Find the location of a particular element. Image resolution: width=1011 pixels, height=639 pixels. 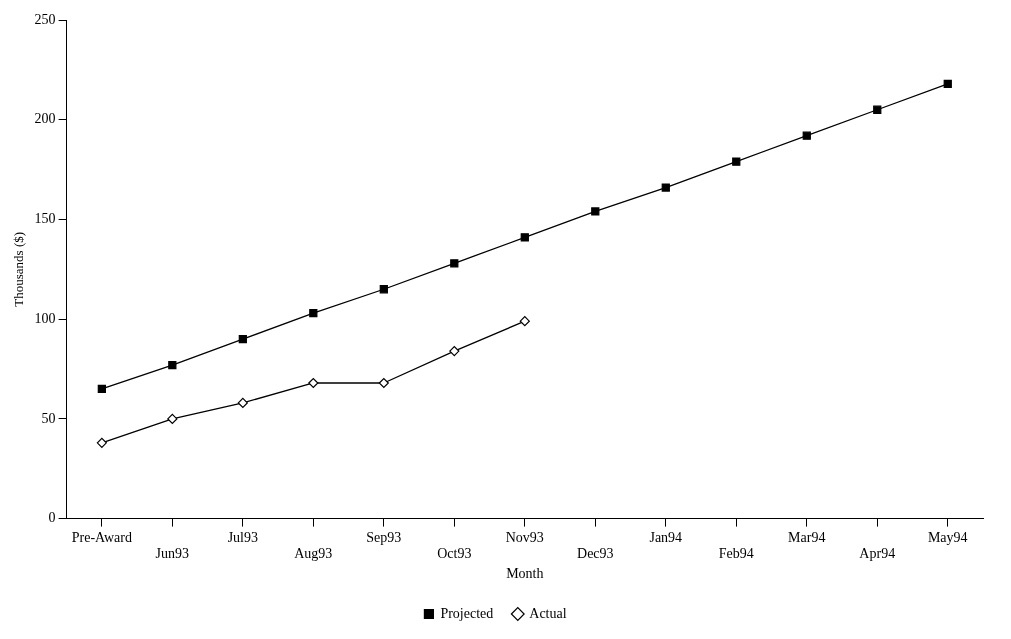

x-tick-label: Jun93 is located at coordinates (172, 554).